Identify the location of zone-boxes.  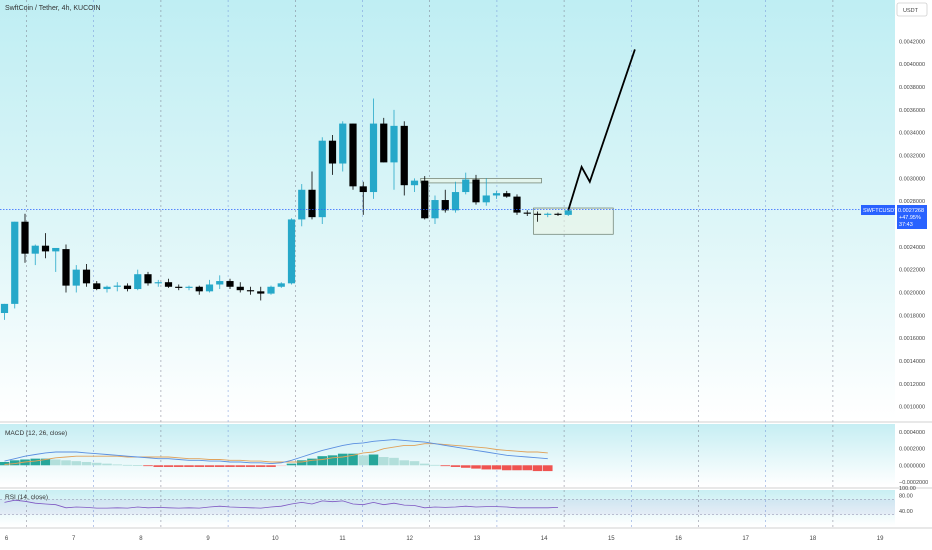
(517, 206).